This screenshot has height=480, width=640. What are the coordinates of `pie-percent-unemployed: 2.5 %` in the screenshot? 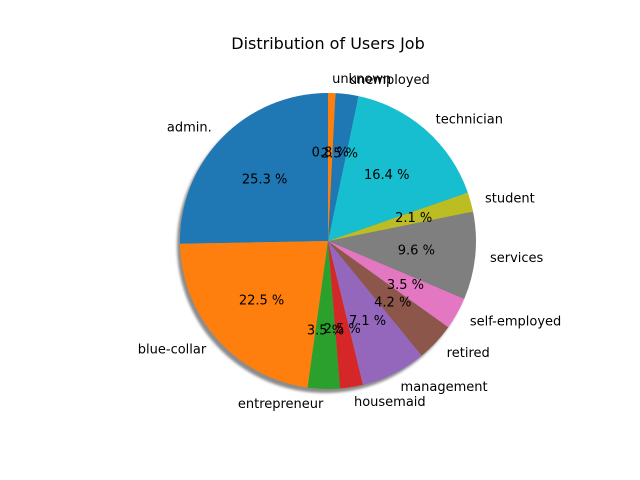 It's located at (339, 153).